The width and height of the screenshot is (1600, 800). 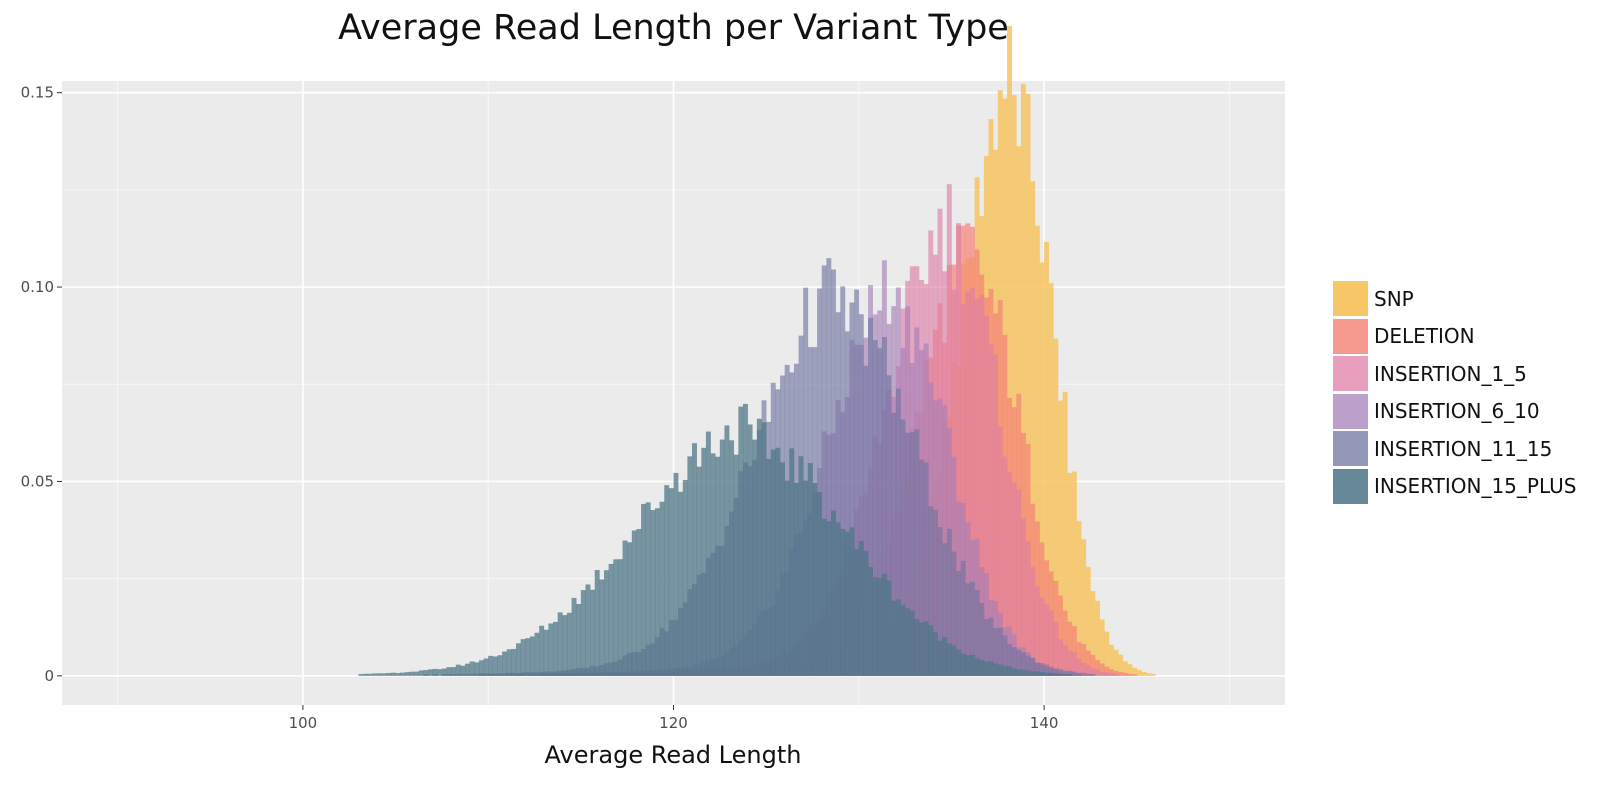 I want to click on x-tick-label: 120, so click(x=673, y=723).